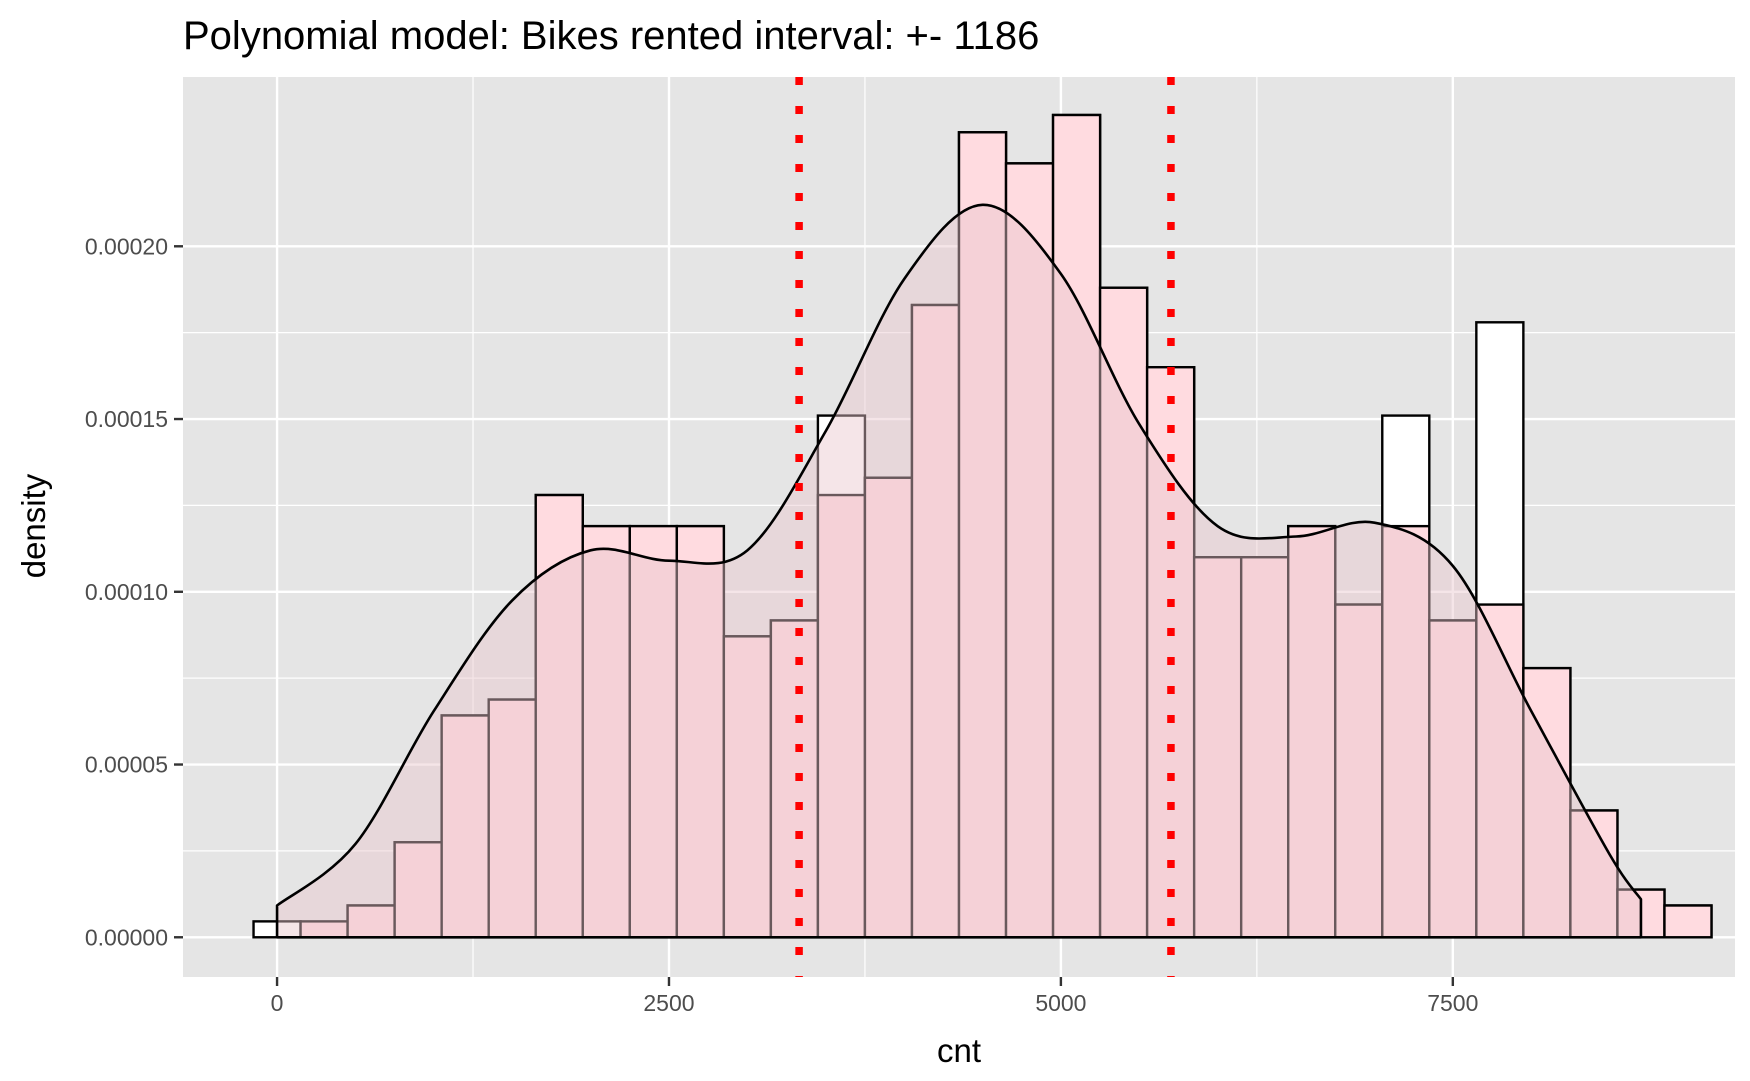 This screenshot has height=1081, width=1750. I want to click on y-axis-ticks: 0.00000 0.00005 0.00010 0.00015 0.00020, so click(134, 591).